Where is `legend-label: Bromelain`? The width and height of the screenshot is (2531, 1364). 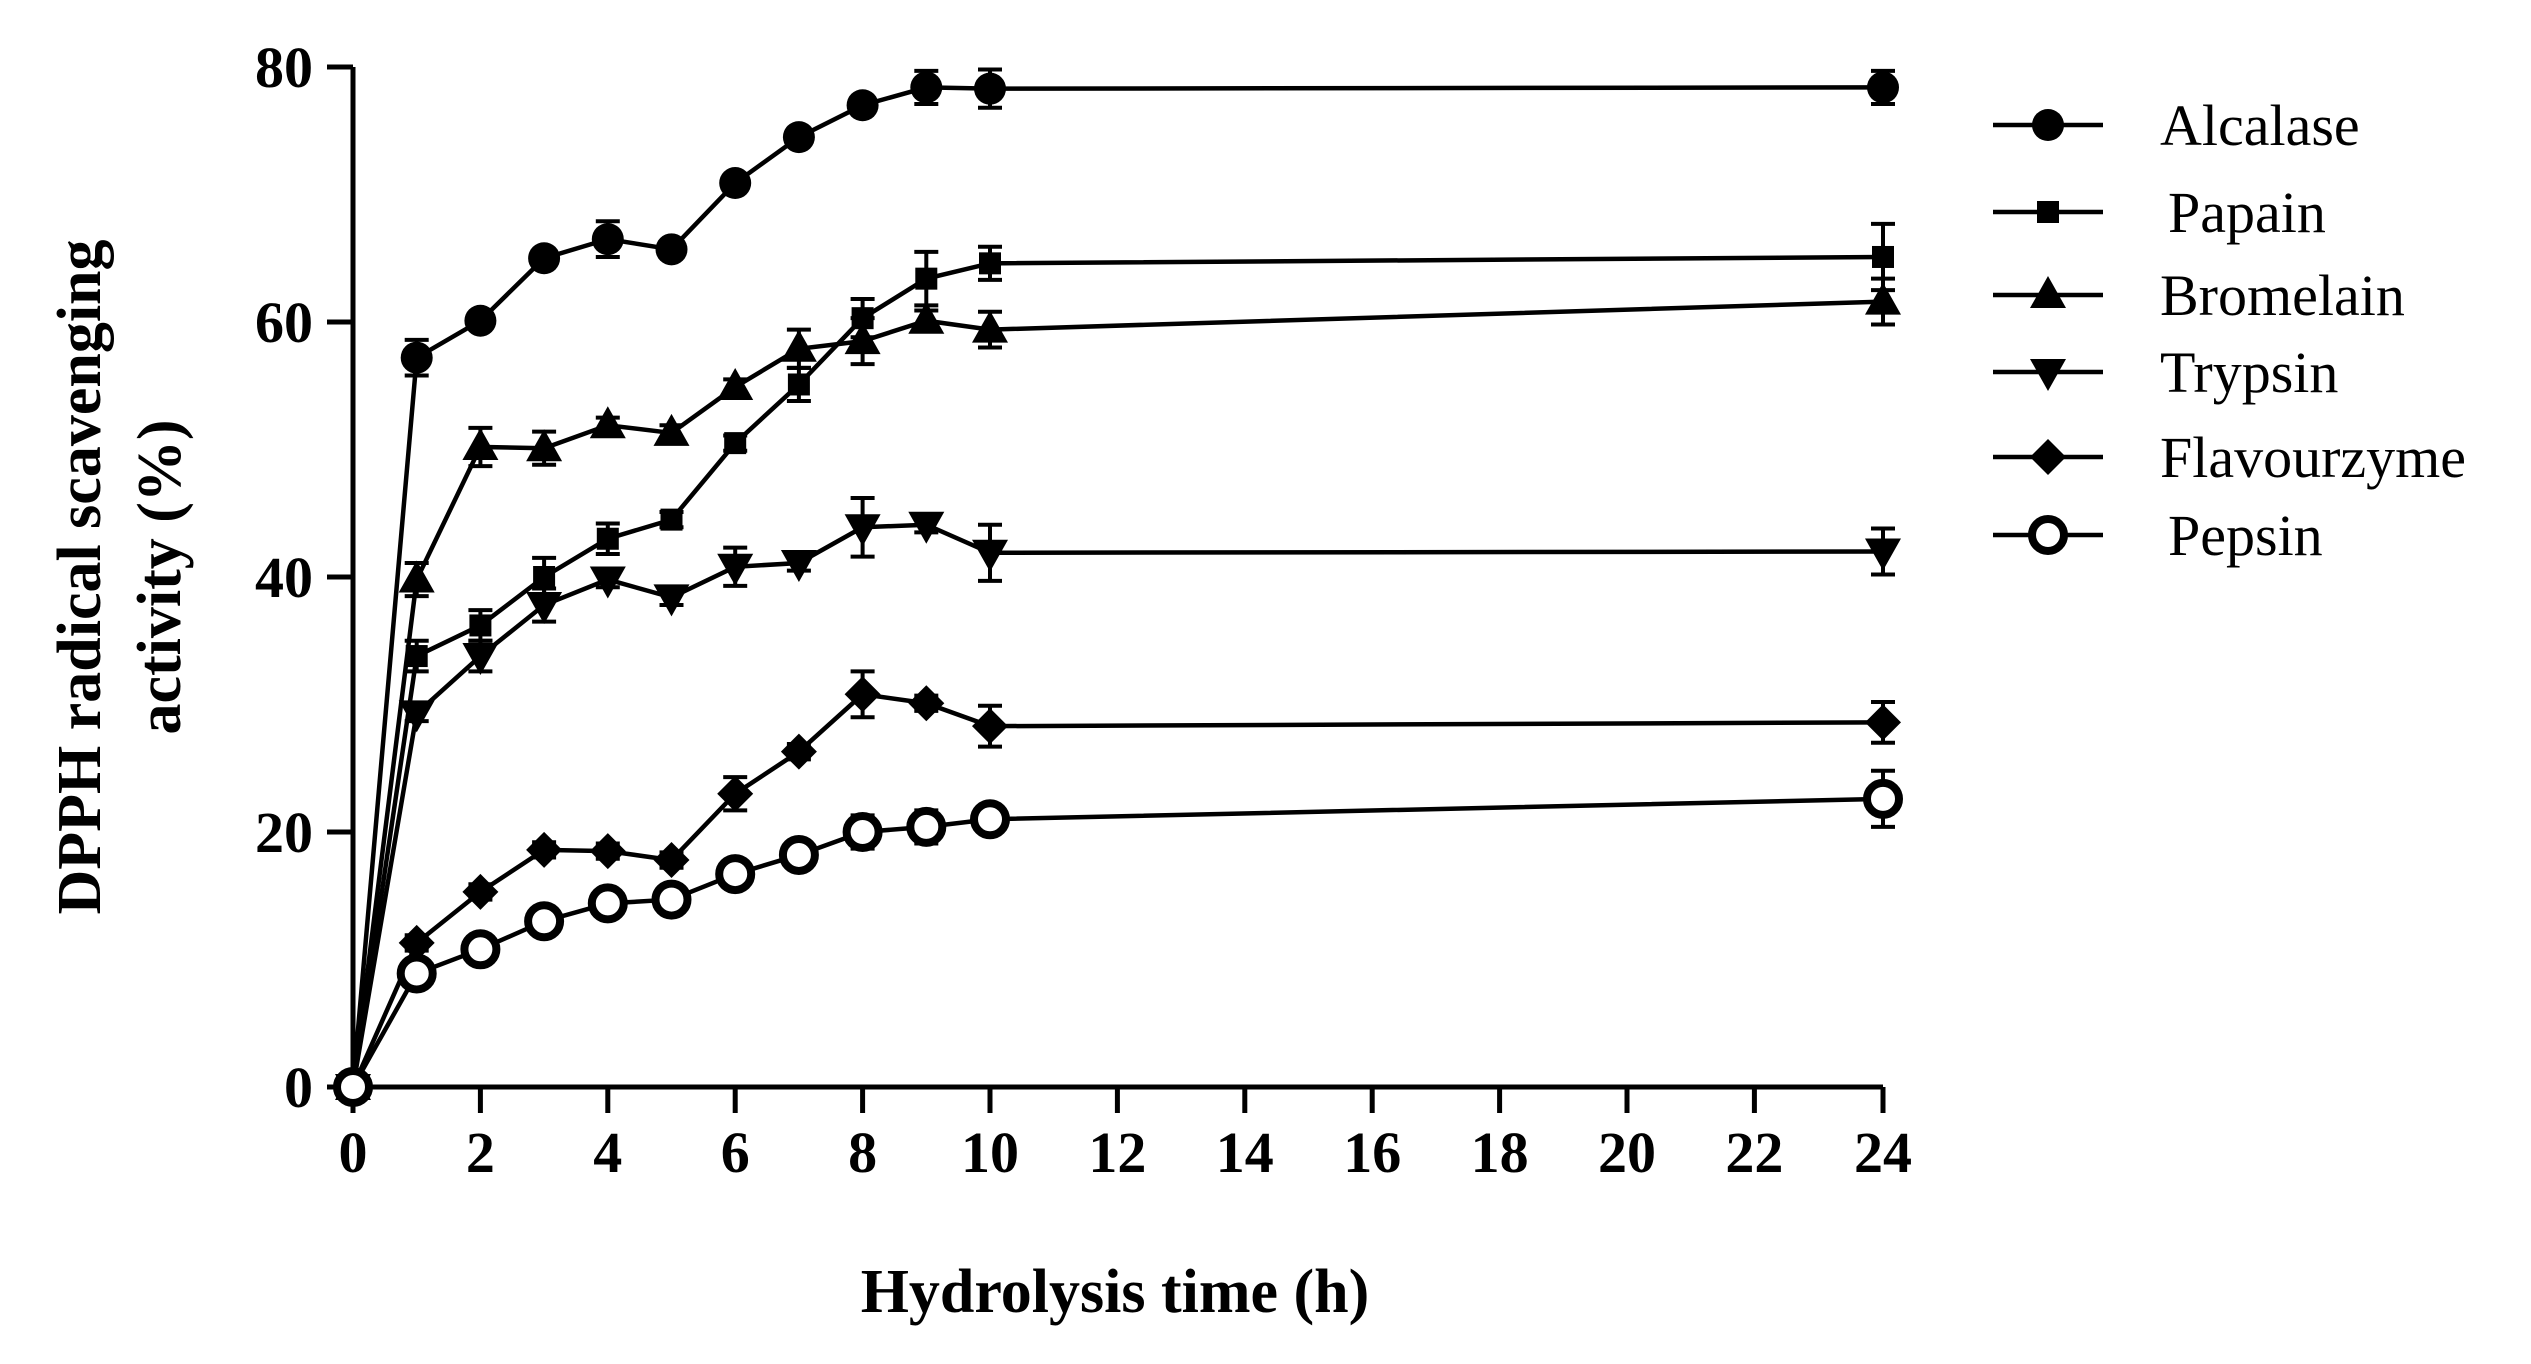
legend-label: Bromelain is located at coordinates (2282, 295).